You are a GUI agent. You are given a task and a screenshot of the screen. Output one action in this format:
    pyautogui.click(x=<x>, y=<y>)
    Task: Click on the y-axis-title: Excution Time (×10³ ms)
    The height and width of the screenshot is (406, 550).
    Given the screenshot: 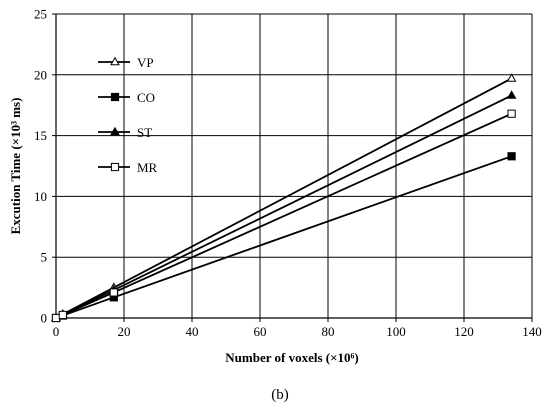 What is the action you would take?
    pyautogui.click(x=15, y=166)
    